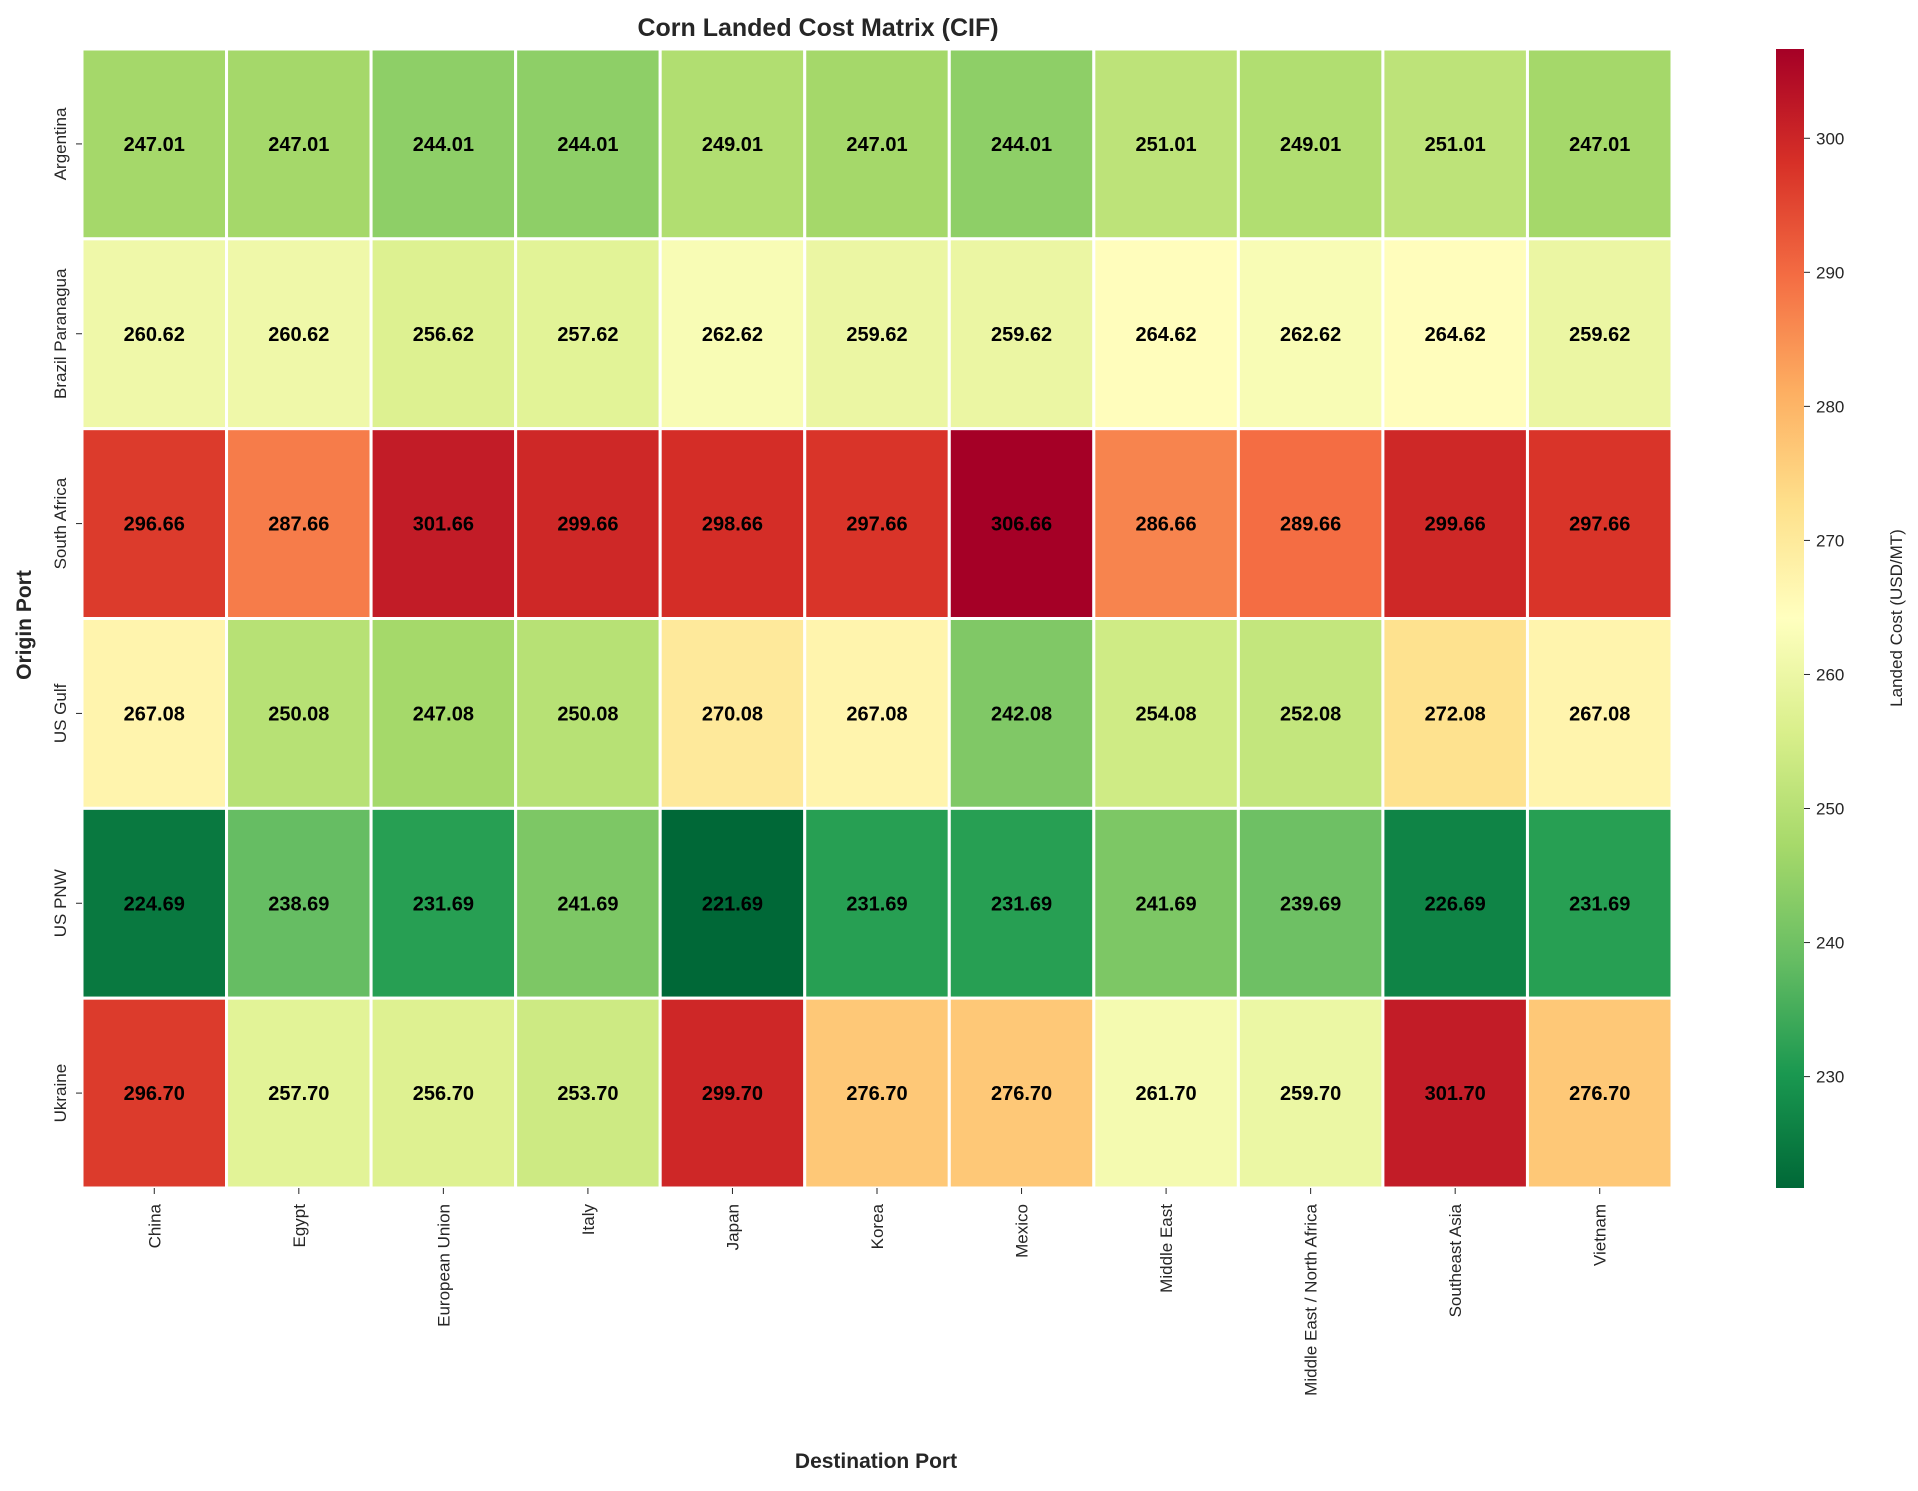 Image resolution: width=1918 pixels, height=1491 pixels. What do you see at coordinates (1166, 1248) in the screenshot?
I see `x-tick-label: Middle East` at bounding box center [1166, 1248].